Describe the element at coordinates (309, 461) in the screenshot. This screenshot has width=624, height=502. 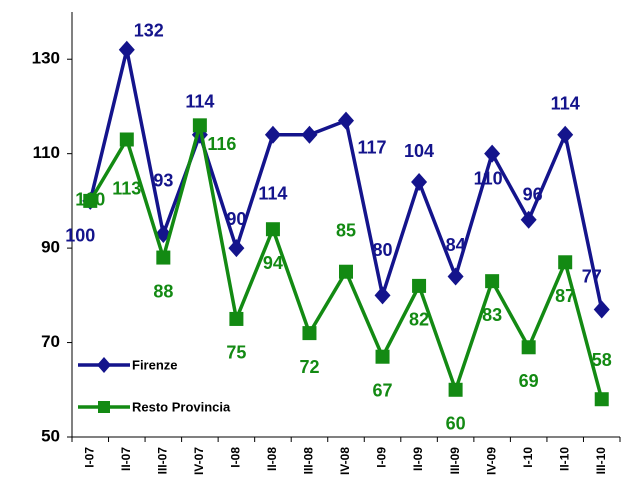
I see `x-tick-label: III-08` at that location.